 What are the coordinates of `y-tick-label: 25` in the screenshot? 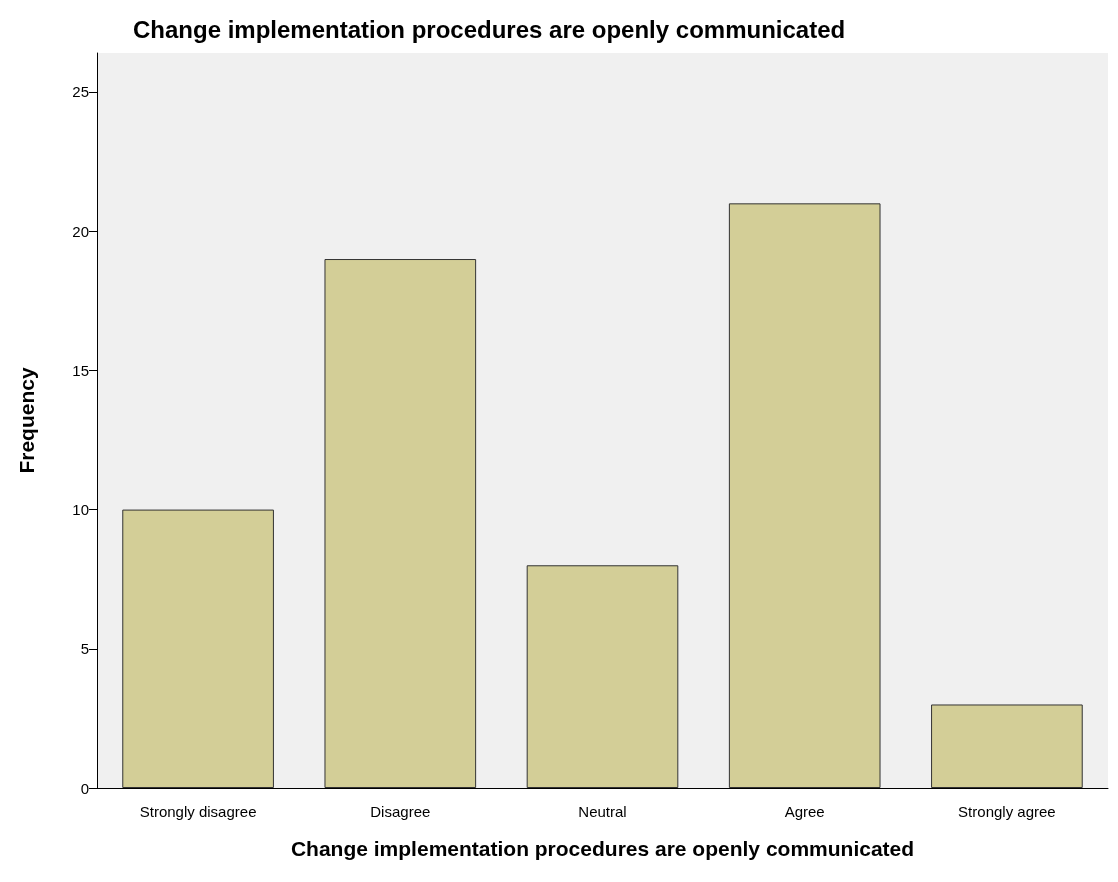 It's located at (80, 92).